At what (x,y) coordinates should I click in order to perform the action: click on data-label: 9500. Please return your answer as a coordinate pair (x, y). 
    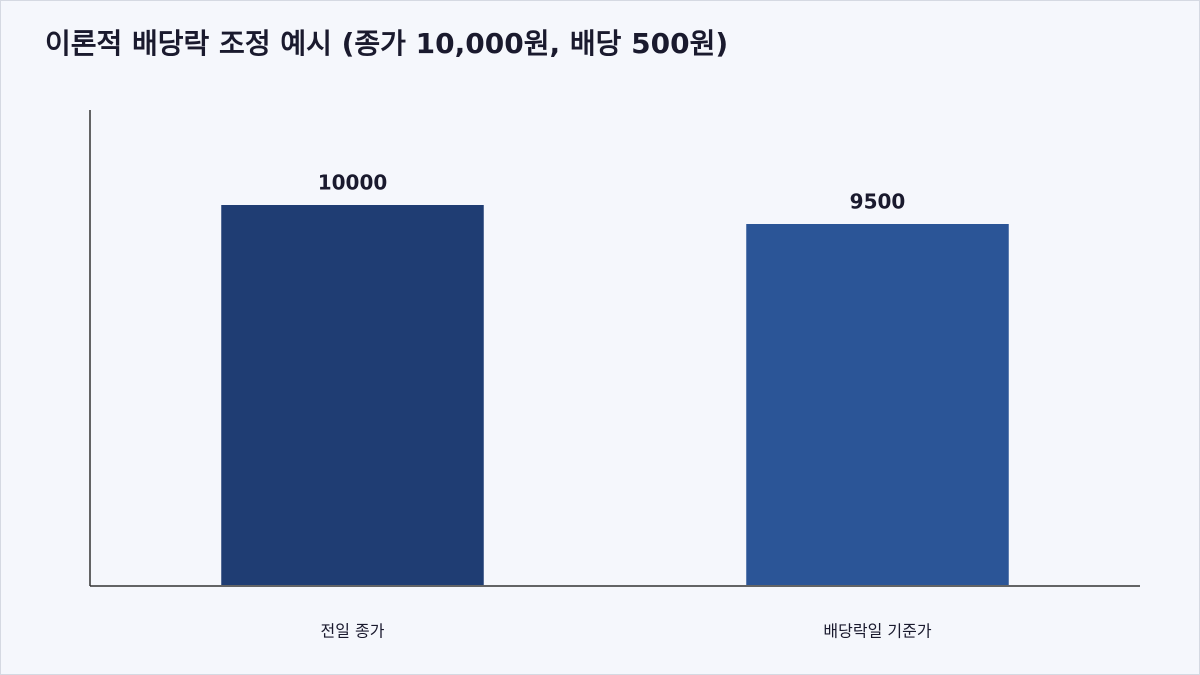
    Looking at the image, I should click on (878, 202).